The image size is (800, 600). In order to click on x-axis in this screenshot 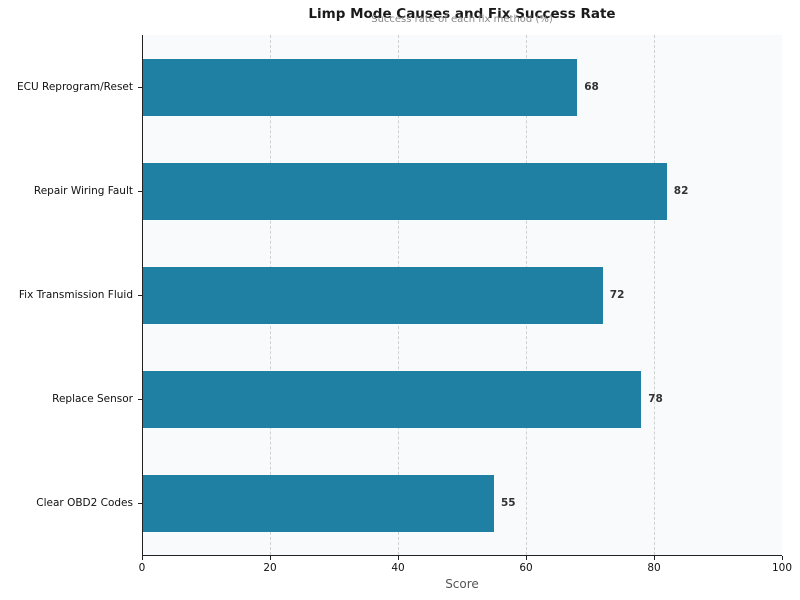, I will do `click(462, 555)`.